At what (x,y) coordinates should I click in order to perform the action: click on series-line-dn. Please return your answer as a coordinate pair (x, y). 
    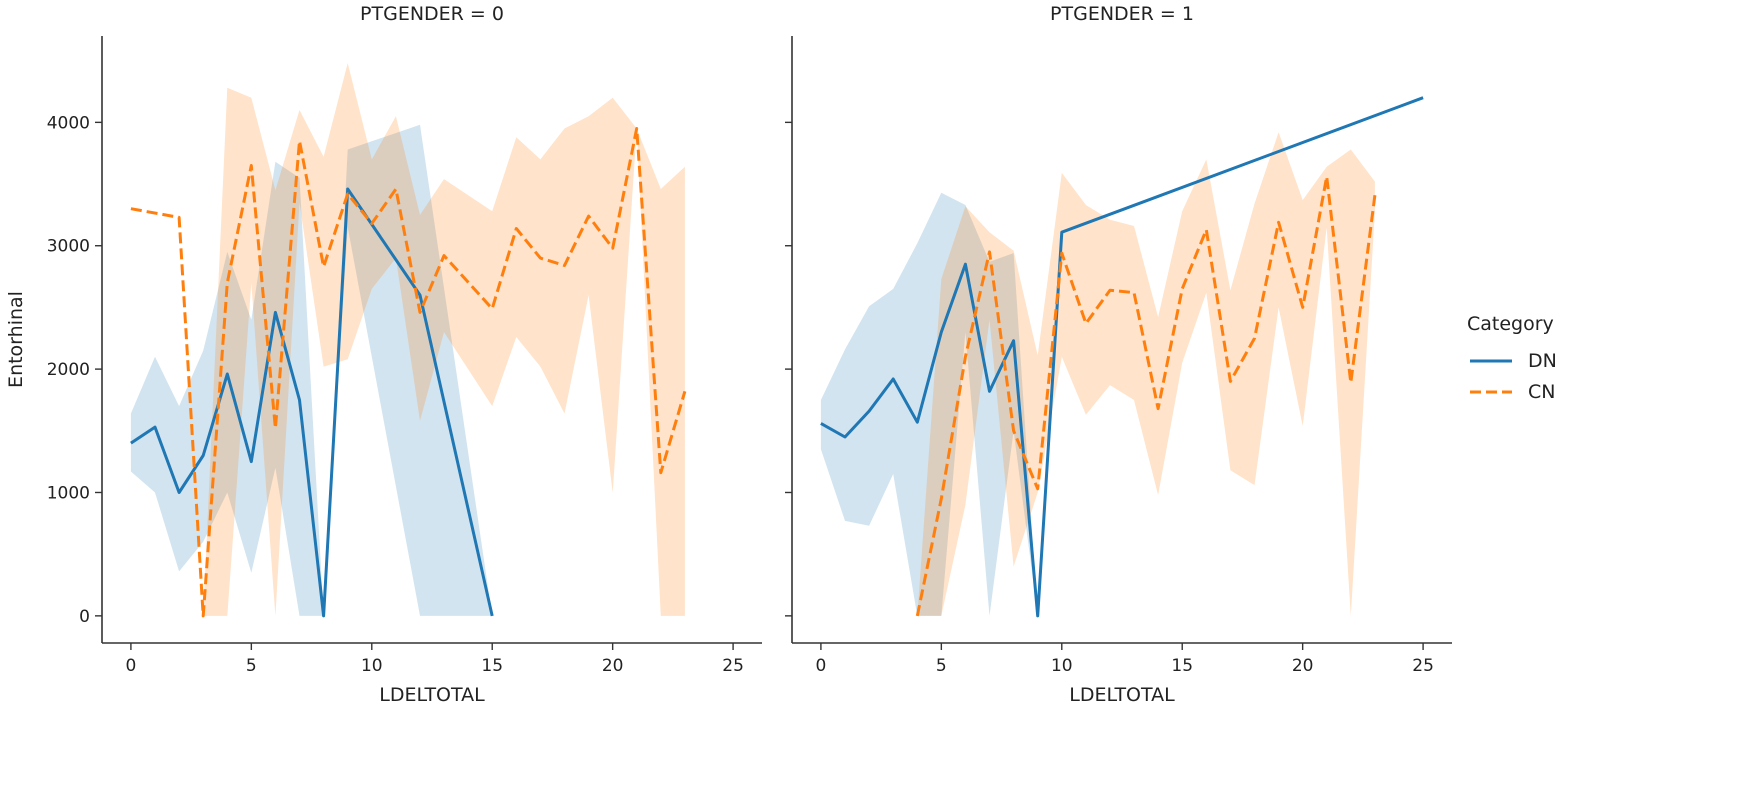
    Looking at the image, I should click on (312, 402).